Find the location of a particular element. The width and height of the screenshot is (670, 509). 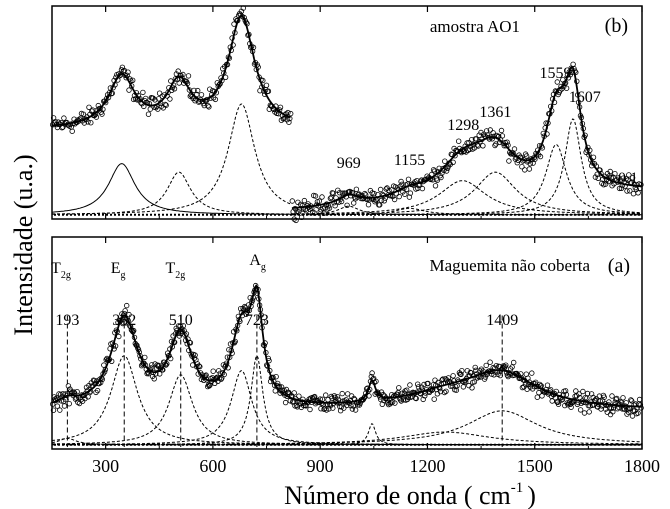

x-tick-labels: 300 600 900 1200 1500 1800 is located at coordinates (376, 466).